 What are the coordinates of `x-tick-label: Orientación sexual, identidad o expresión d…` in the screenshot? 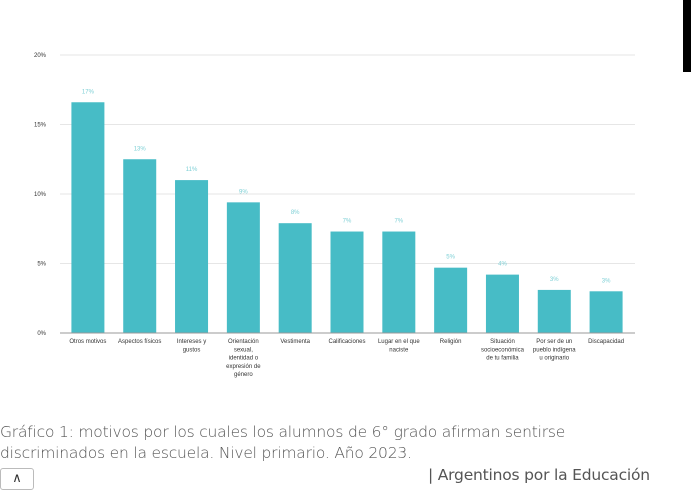 It's located at (243, 358).